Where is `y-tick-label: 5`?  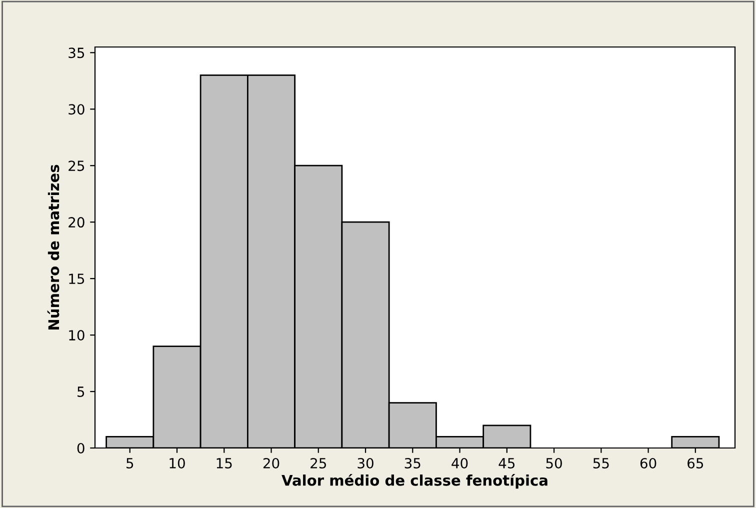
y-tick-label: 5 is located at coordinates (81, 391).